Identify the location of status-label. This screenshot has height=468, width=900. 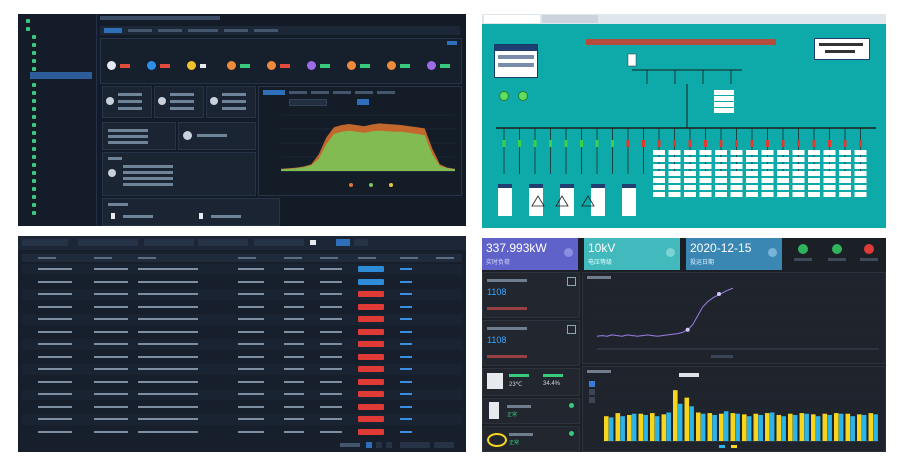
(837, 259).